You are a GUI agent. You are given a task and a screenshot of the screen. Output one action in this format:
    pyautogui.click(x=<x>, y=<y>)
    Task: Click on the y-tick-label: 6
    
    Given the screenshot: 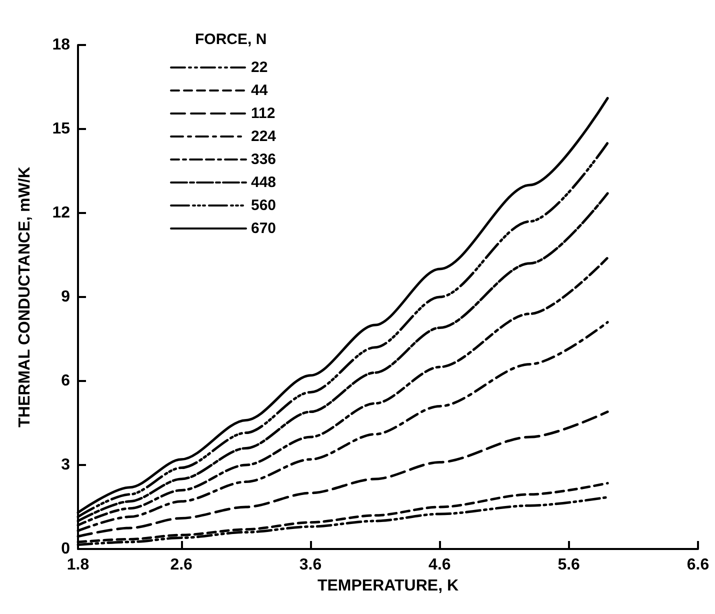 What is the action you would take?
    pyautogui.click(x=65, y=381)
    